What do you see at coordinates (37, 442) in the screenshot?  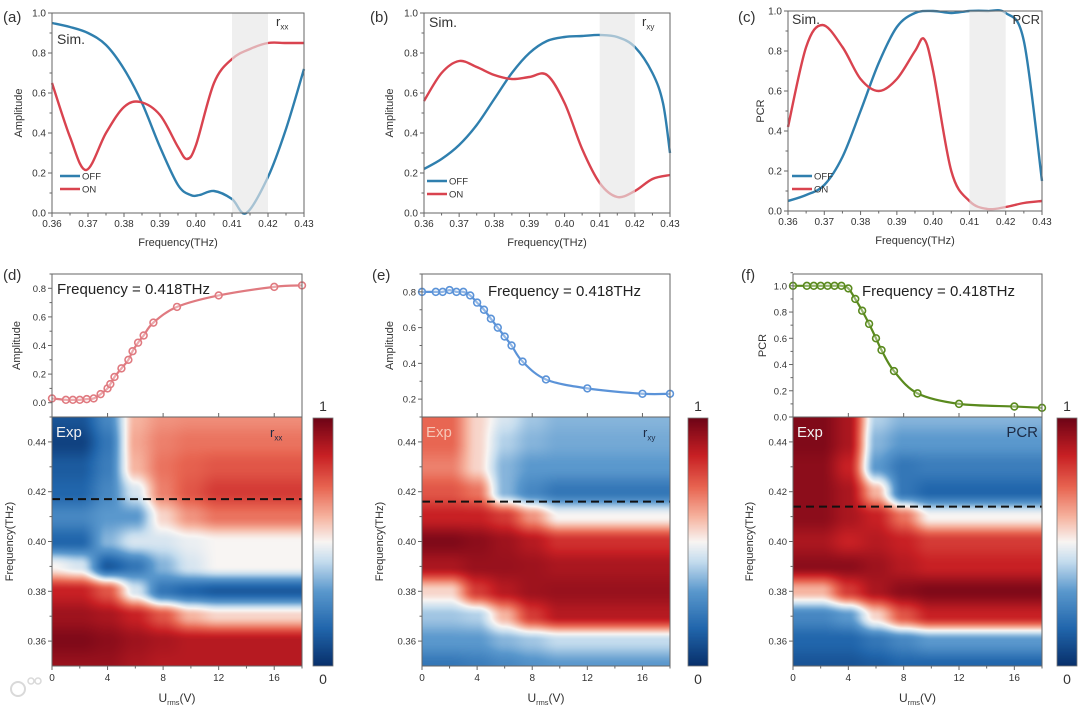 I see `y-tick-label: 0.44` at bounding box center [37, 442].